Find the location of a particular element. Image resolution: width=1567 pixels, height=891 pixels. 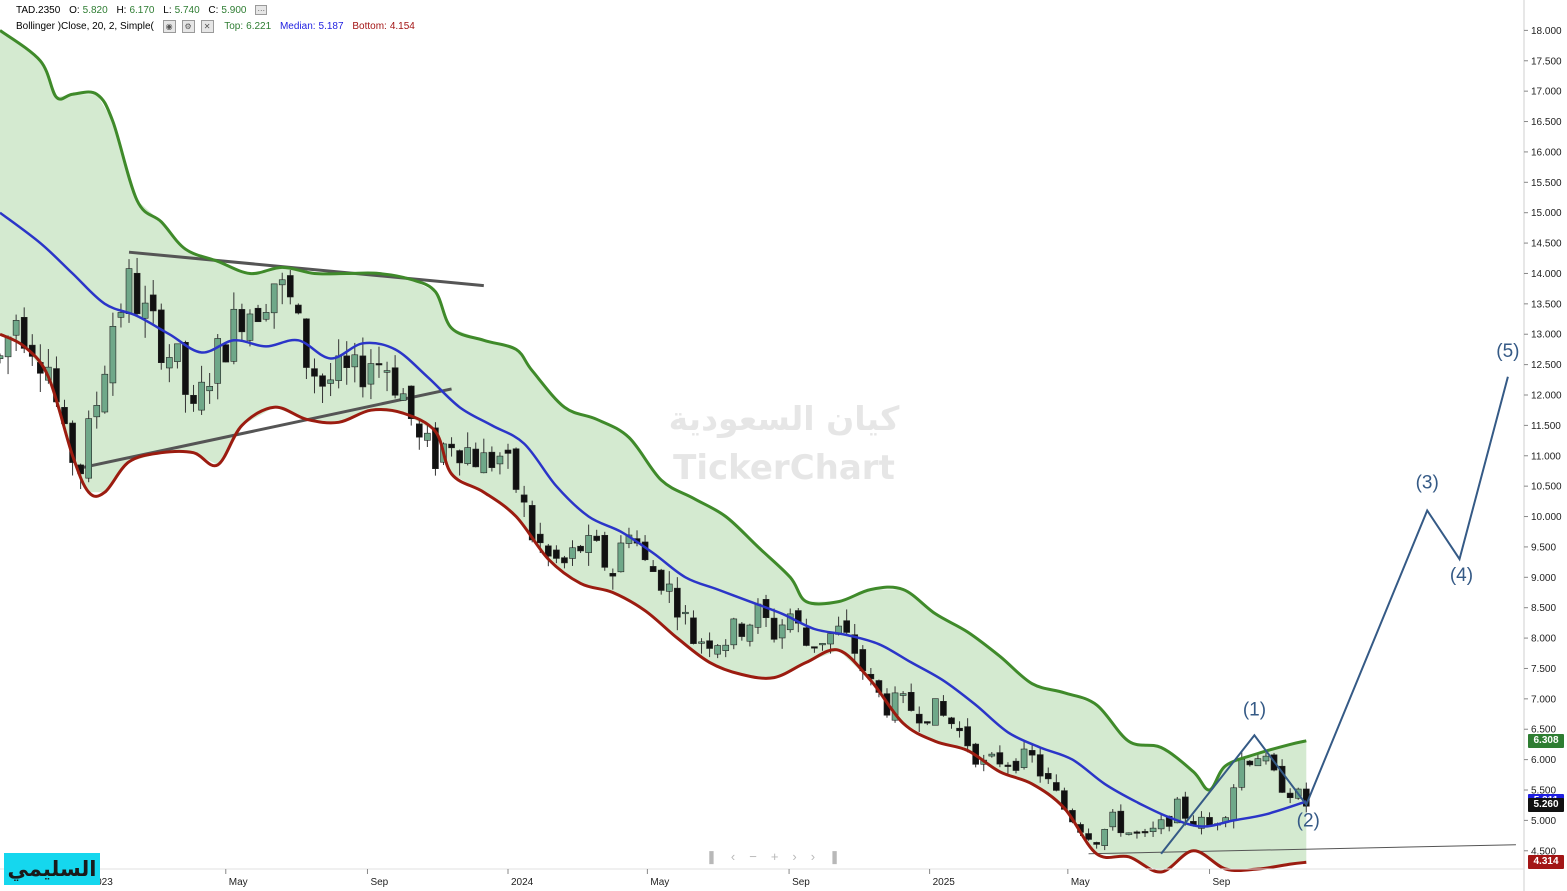

visibility-icon: ◉ is located at coordinates (169, 26).